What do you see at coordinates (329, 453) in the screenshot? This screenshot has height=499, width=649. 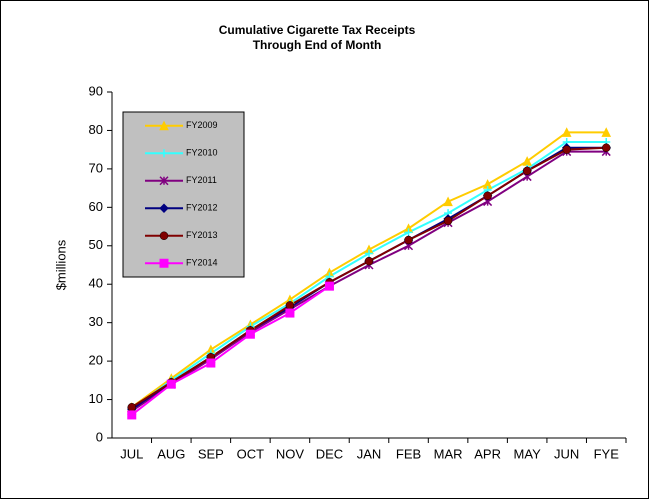 I see `x-tick-label: DEC` at bounding box center [329, 453].